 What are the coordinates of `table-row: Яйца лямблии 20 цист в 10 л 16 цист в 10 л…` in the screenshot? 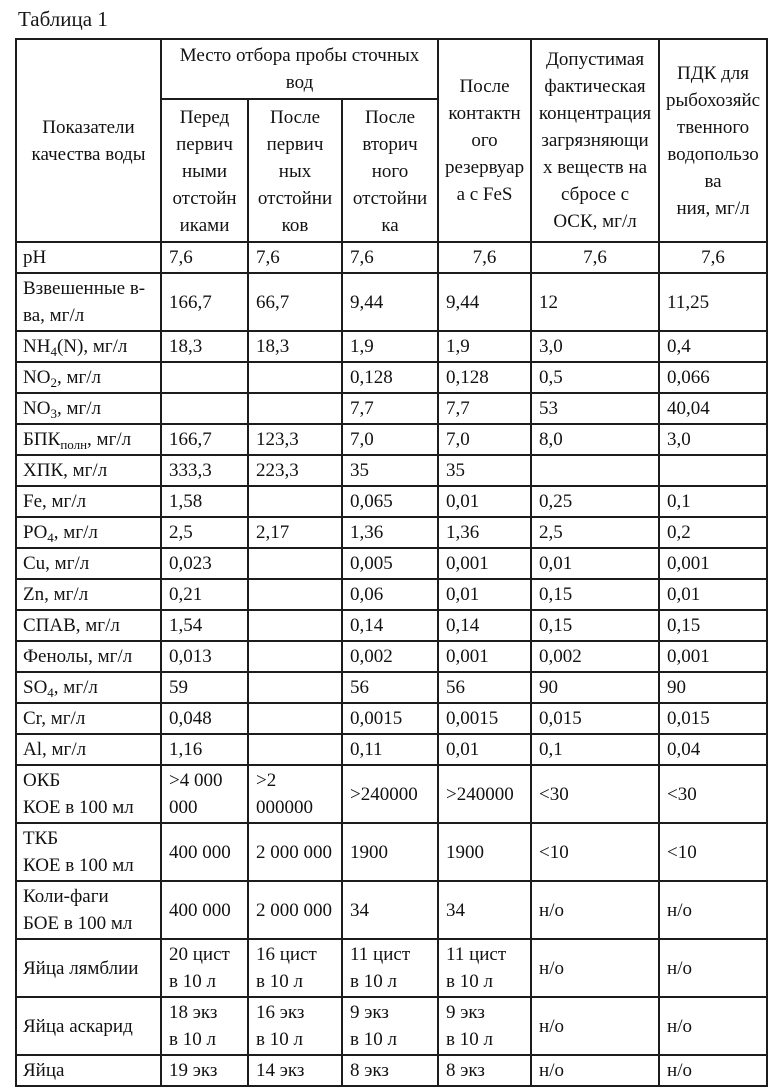 It's located at (392, 968).